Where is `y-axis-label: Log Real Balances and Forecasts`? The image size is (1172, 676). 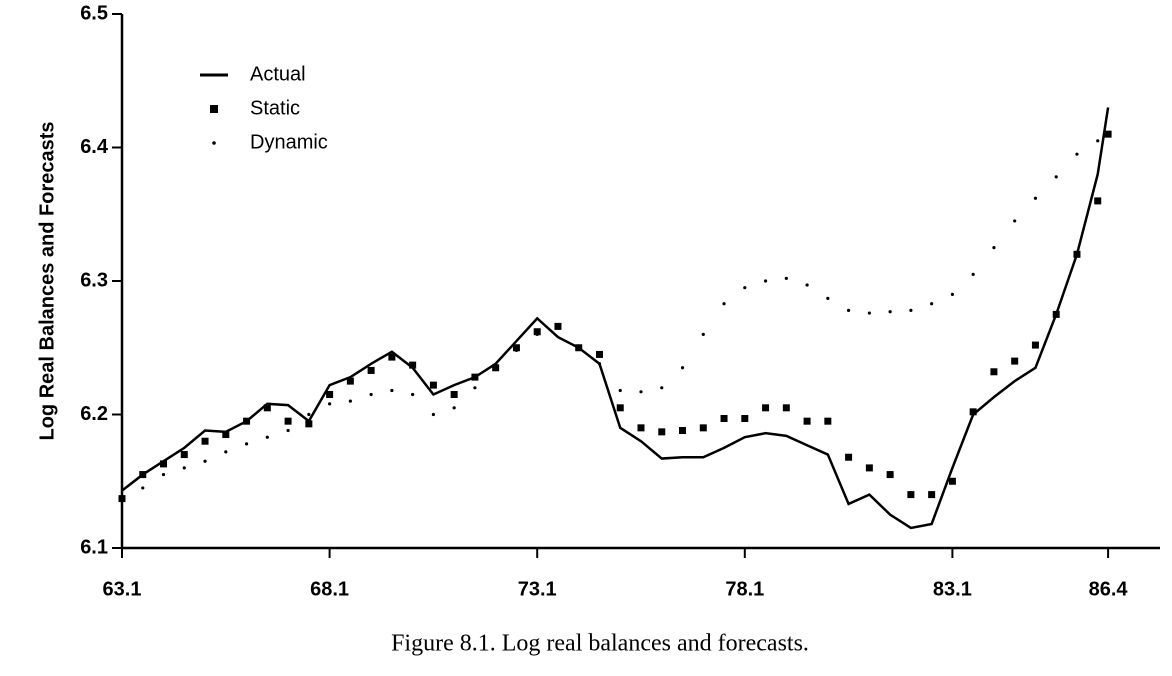
y-axis-label: Log Real Balances and Forecasts is located at coordinates (47, 280).